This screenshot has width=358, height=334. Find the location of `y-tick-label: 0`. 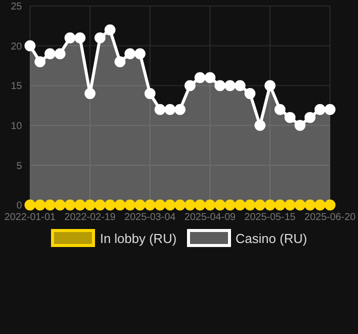

y-tick-label: 0 is located at coordinates (19, 206).